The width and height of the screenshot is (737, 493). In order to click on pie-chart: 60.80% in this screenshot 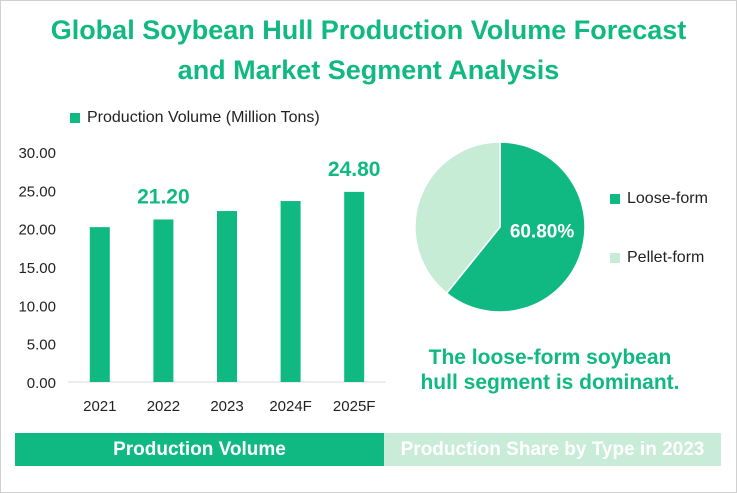, I will do `click(500, 227)`.